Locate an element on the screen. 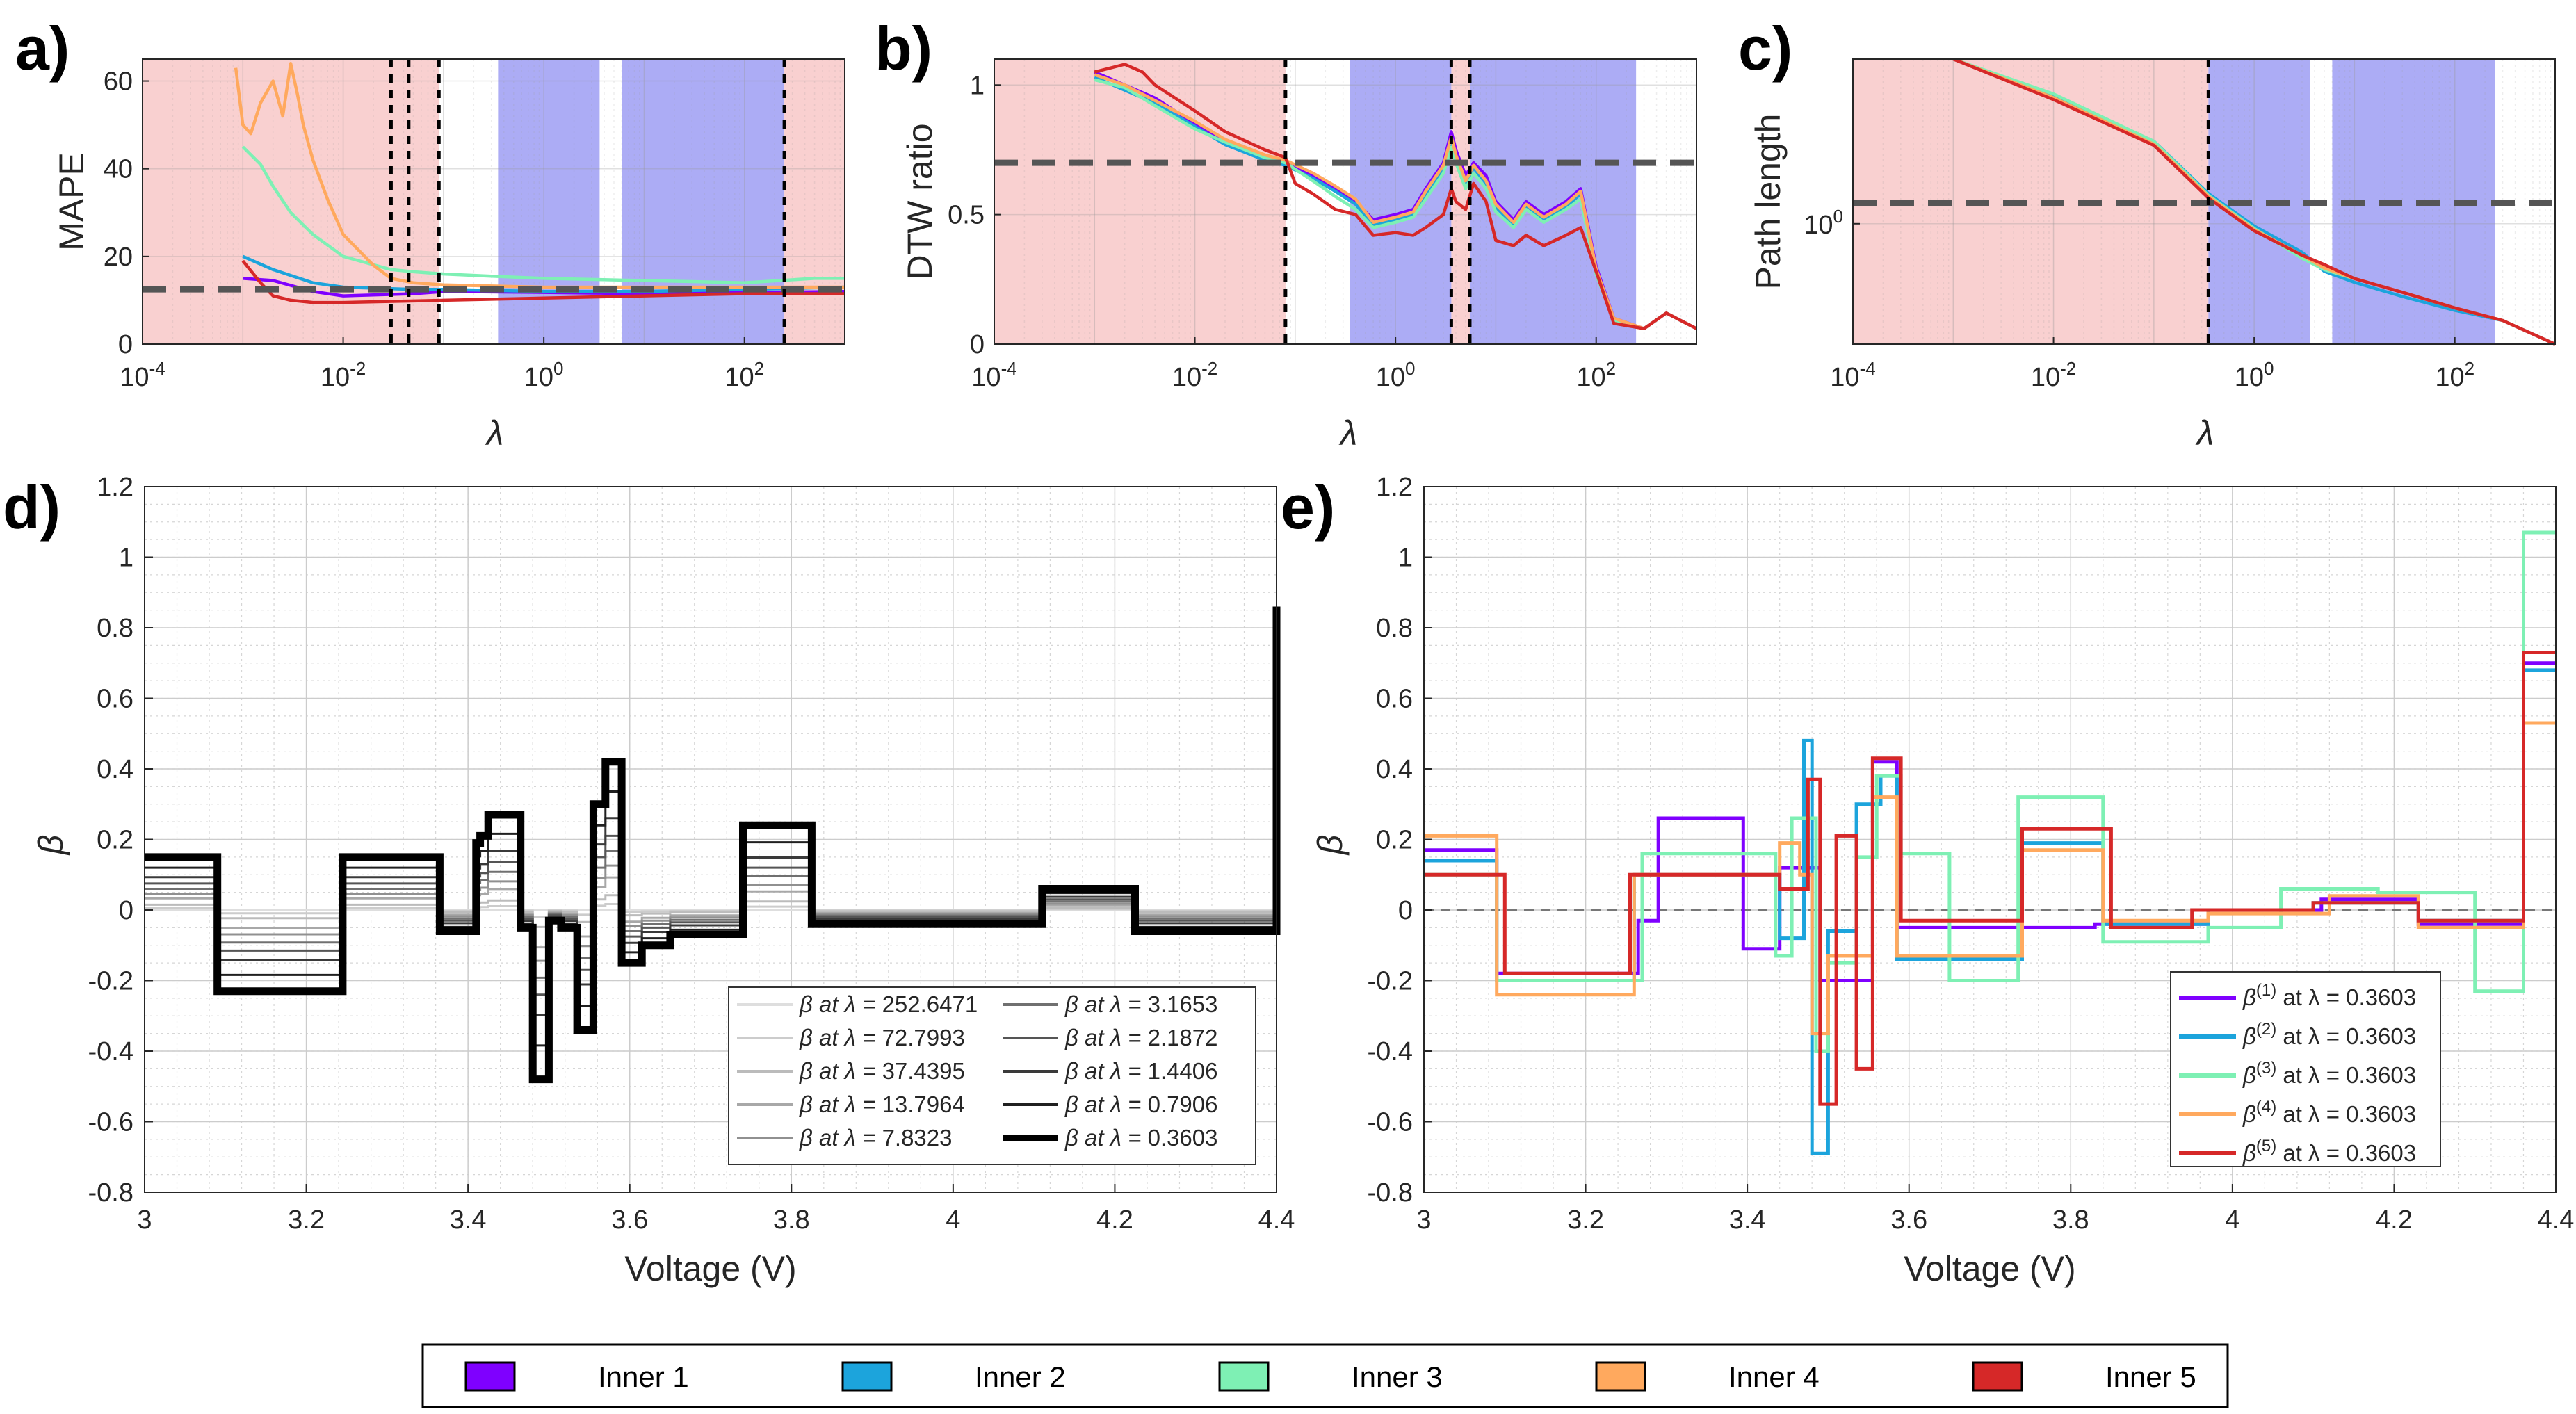 This screenshot has width=2576, height=1414. panel-a-ytick-label: 60 is located at coordinates (118, 82).